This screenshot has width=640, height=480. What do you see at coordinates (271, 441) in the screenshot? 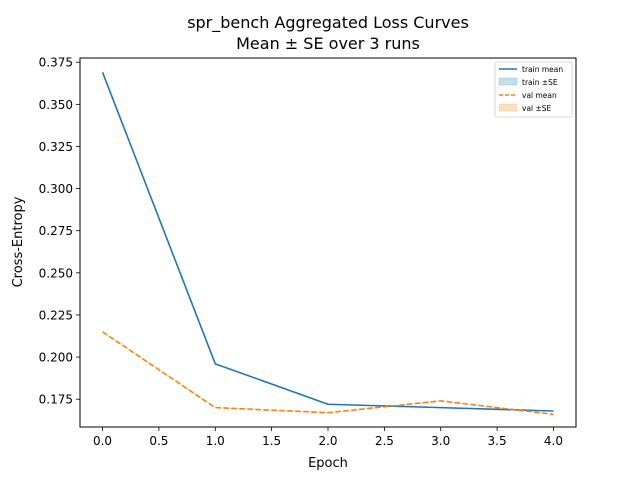
I see `x-tick-label: 1.5` at bounding box center [271, 441].